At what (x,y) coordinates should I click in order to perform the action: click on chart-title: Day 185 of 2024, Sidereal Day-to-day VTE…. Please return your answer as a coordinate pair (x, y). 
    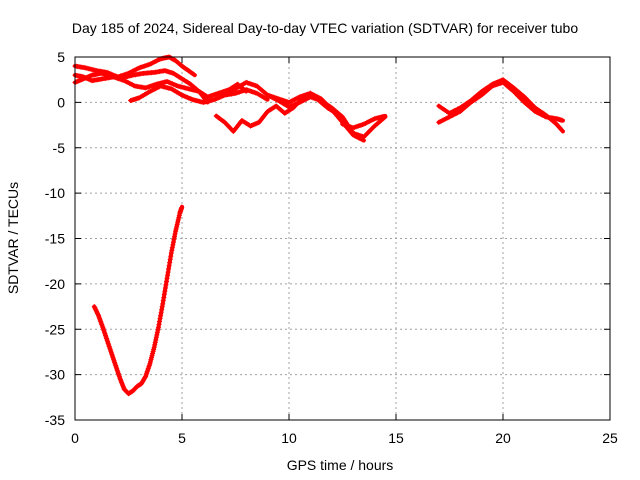
    Looking at the image, I should click on (325, 28).